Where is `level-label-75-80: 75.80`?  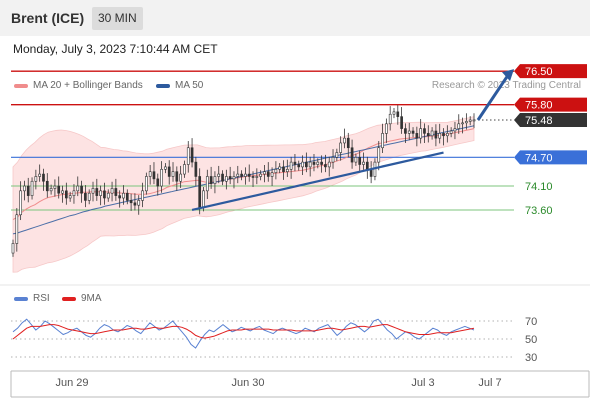
level-label-75-80: 75.80 is located at coordinates (539, 106).